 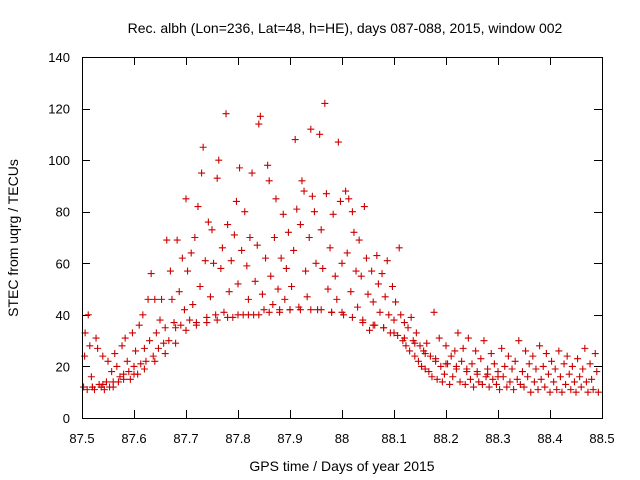 I want to click on y-tick-label: 60, so click(x=63, y=263).